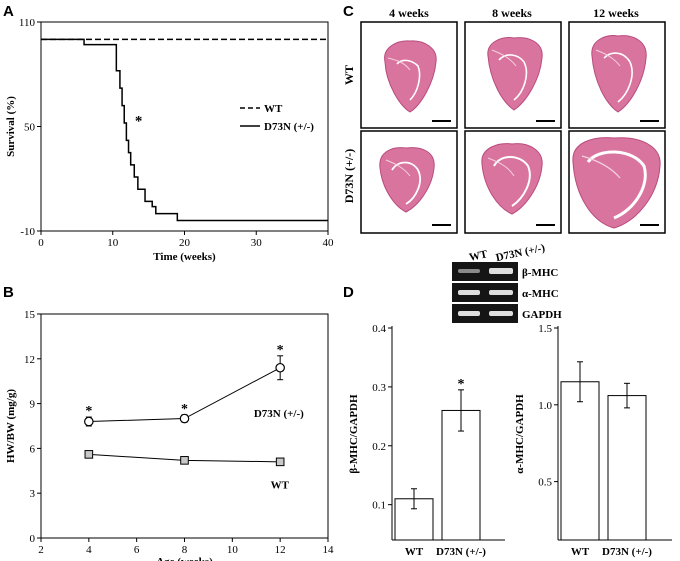  I want to click on gel-label-gapdh: GAPDH, so click(542, 315).